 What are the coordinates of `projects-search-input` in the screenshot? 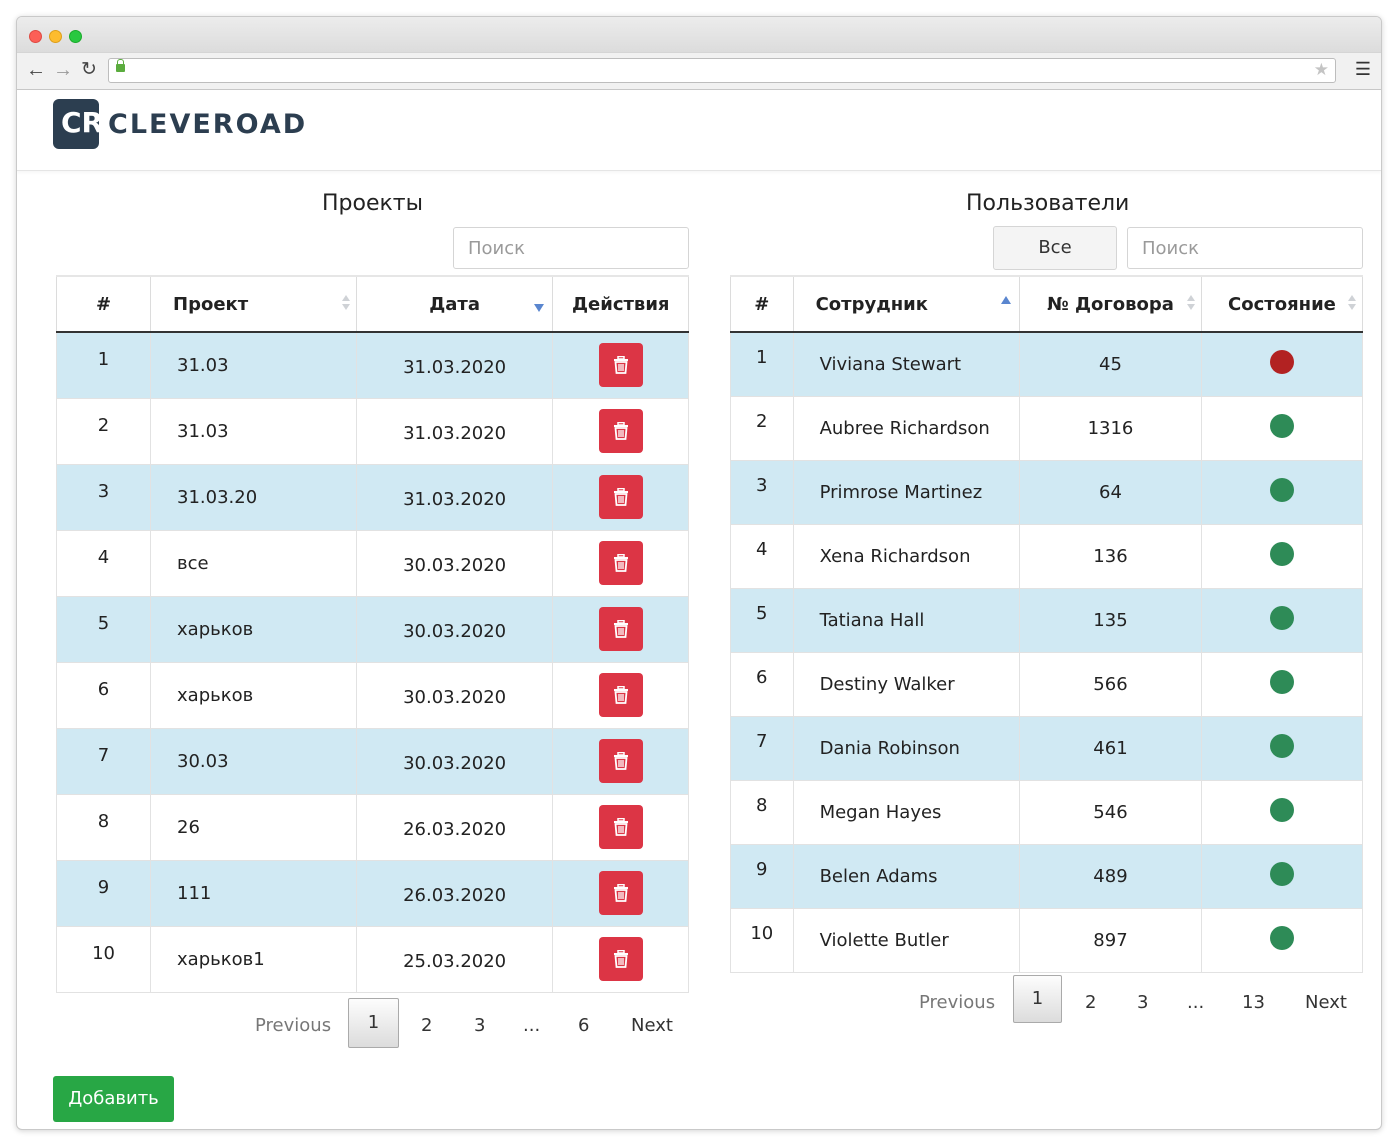 It's located at (571, 248).